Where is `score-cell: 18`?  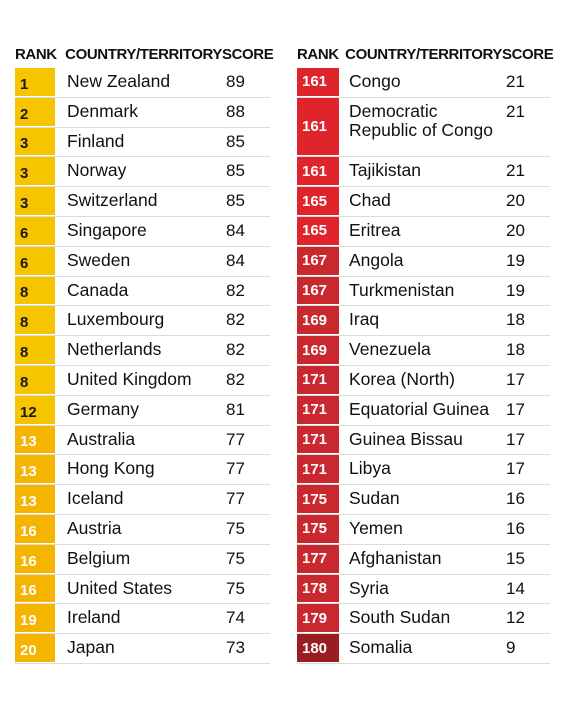
score-cell: 18 is located at coordinates (515, 350).